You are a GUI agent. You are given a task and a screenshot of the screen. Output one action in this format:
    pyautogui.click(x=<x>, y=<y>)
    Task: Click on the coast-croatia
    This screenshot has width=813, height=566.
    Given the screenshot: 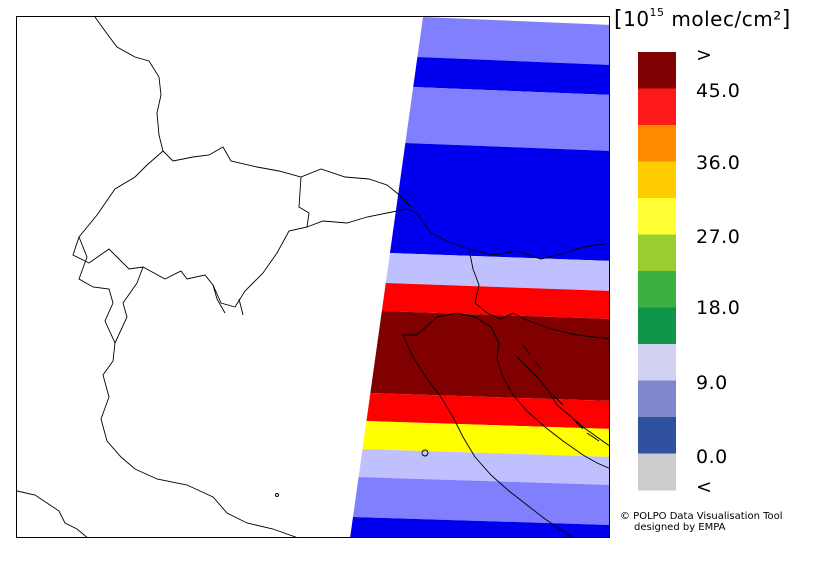 What is the action you would take?
    pyautogui.click(x=562, y=401)
    